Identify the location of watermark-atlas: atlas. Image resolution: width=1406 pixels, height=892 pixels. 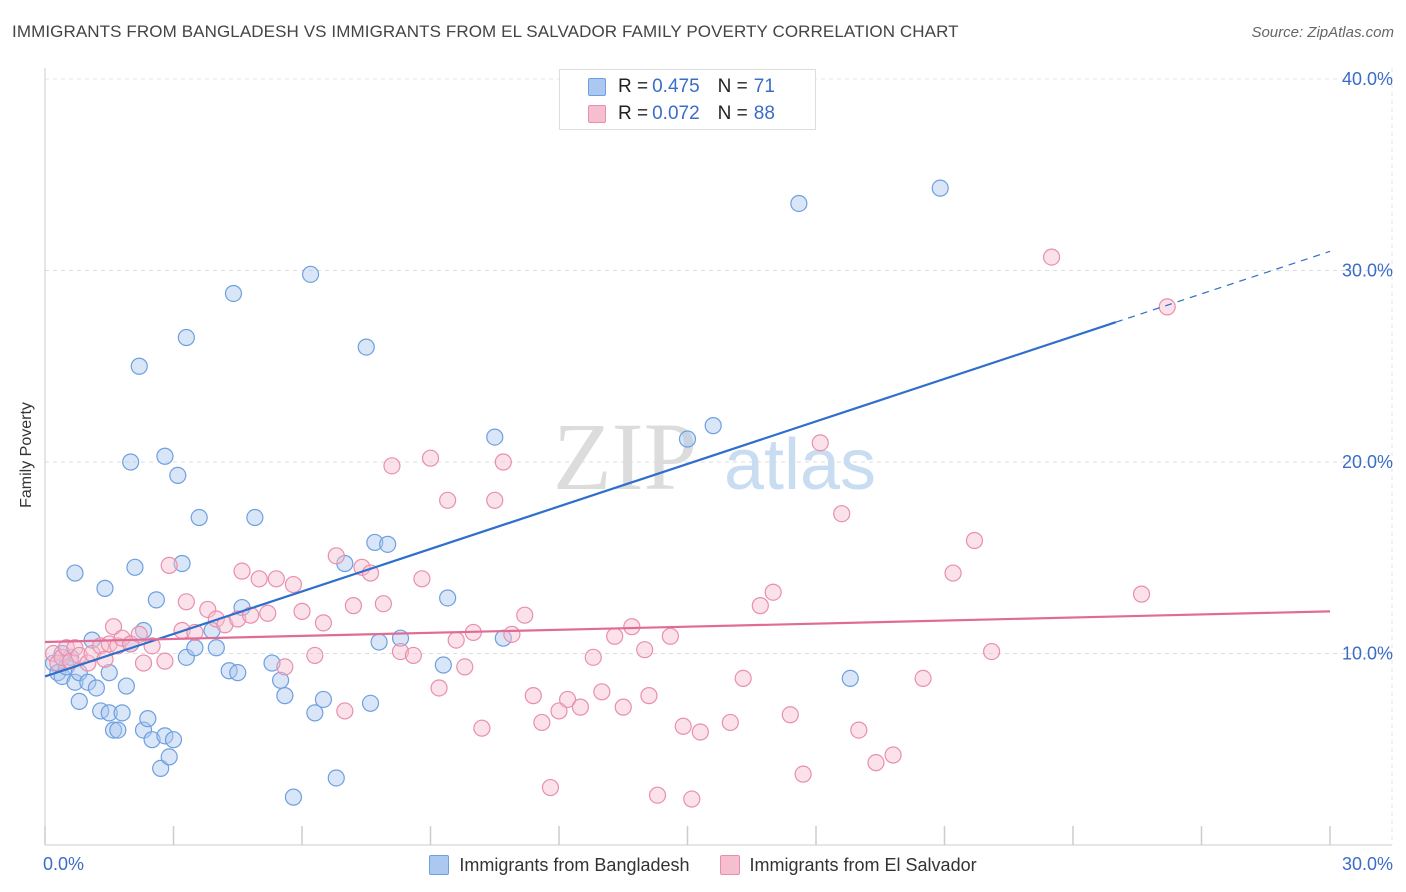
(800, 465).